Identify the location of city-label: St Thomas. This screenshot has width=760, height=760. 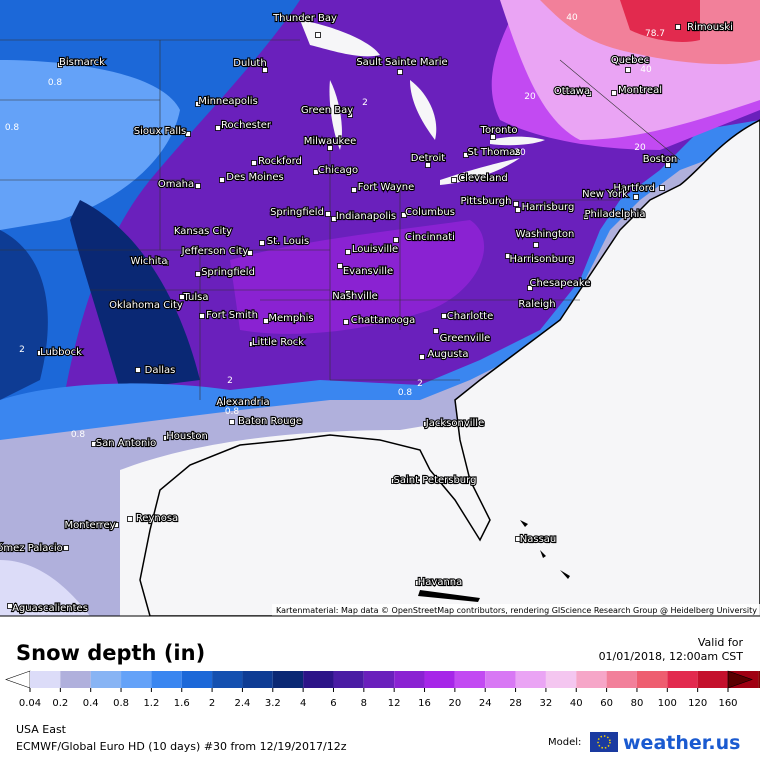
(493, 152).